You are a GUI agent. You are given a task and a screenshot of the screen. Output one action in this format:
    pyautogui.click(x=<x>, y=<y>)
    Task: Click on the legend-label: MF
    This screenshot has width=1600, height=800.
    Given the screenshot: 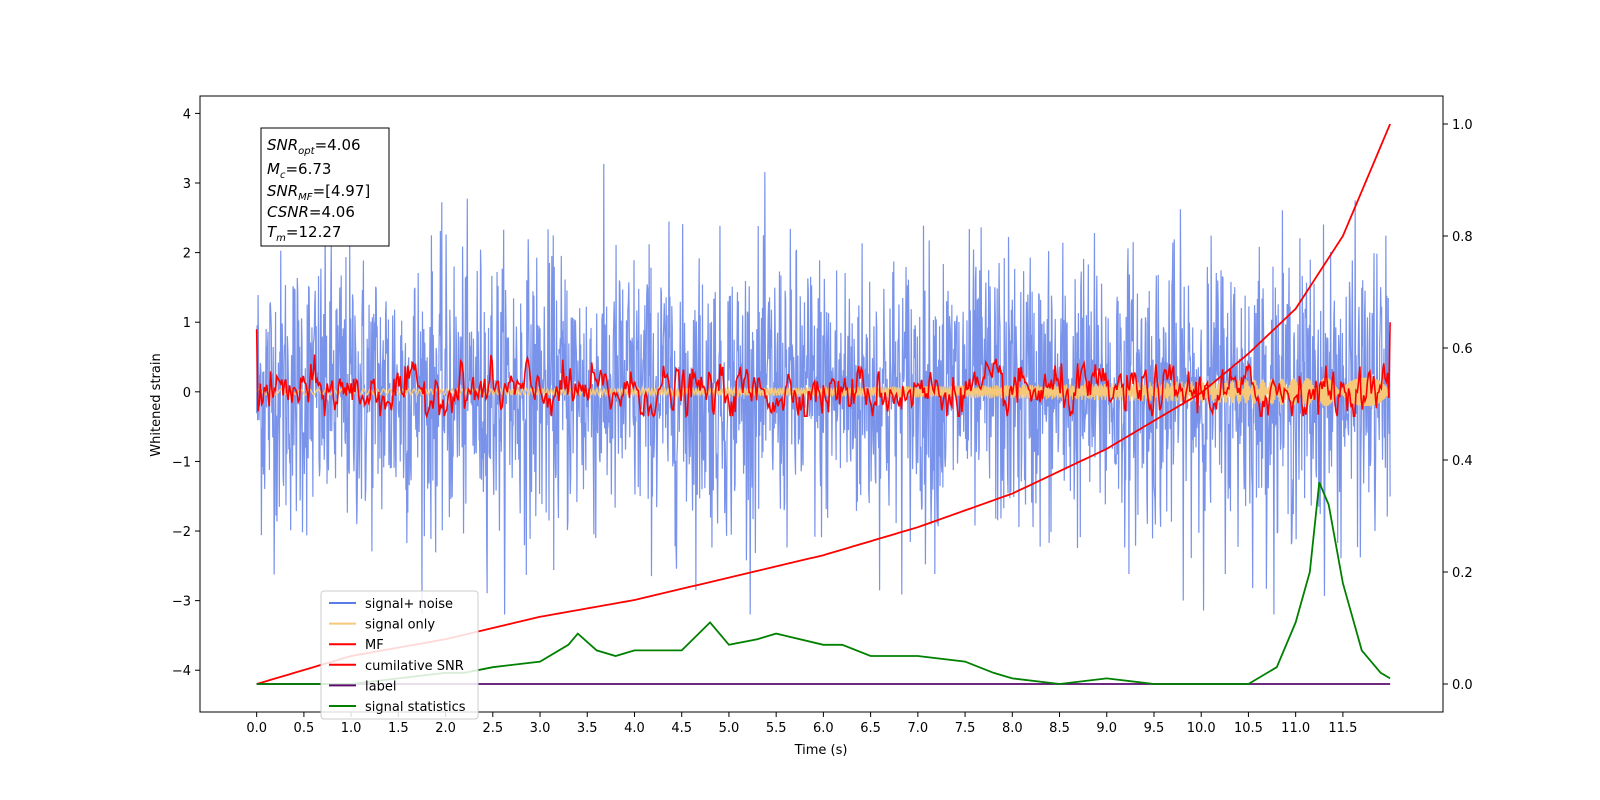 What is the action you would take?
    pyautogui.click(x=374, y=645)
    